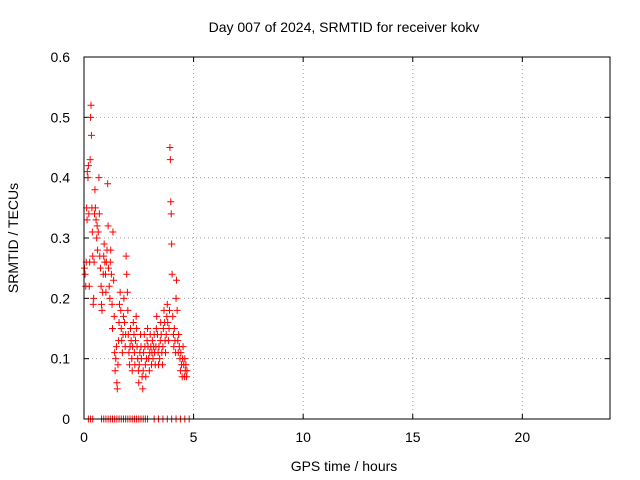 This screenshot has height=480, width=640. What do you see at coordinates (61, 298) in the screenshot?
I see `y-tick-label: 0.2` at bounding box center [61, 298].